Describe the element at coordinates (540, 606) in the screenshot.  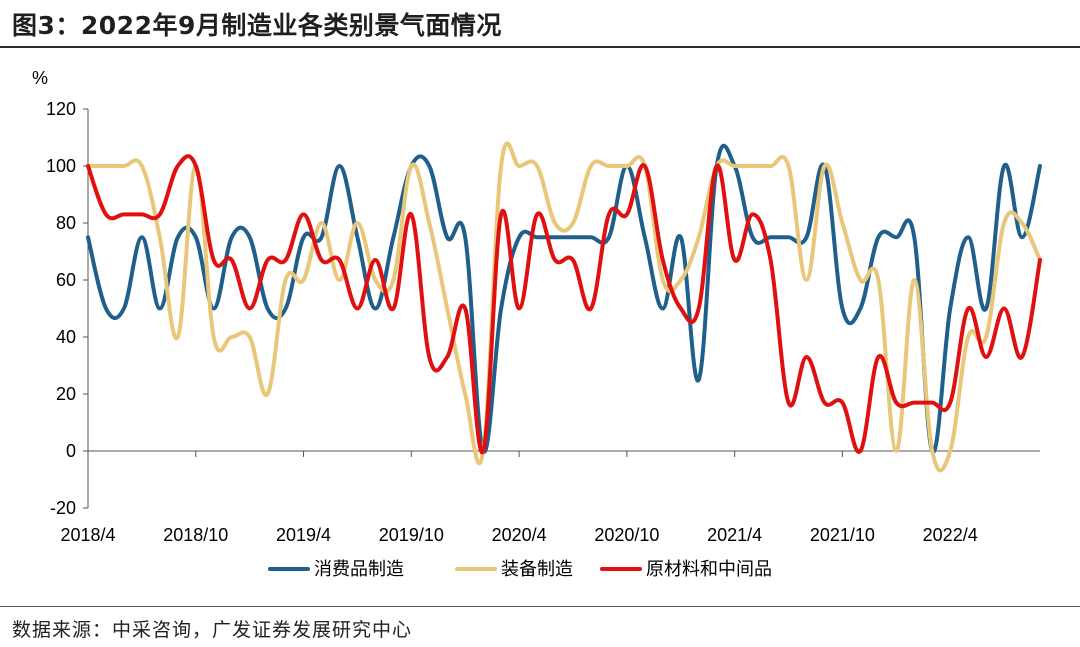
I see `footer-divider` at that location.